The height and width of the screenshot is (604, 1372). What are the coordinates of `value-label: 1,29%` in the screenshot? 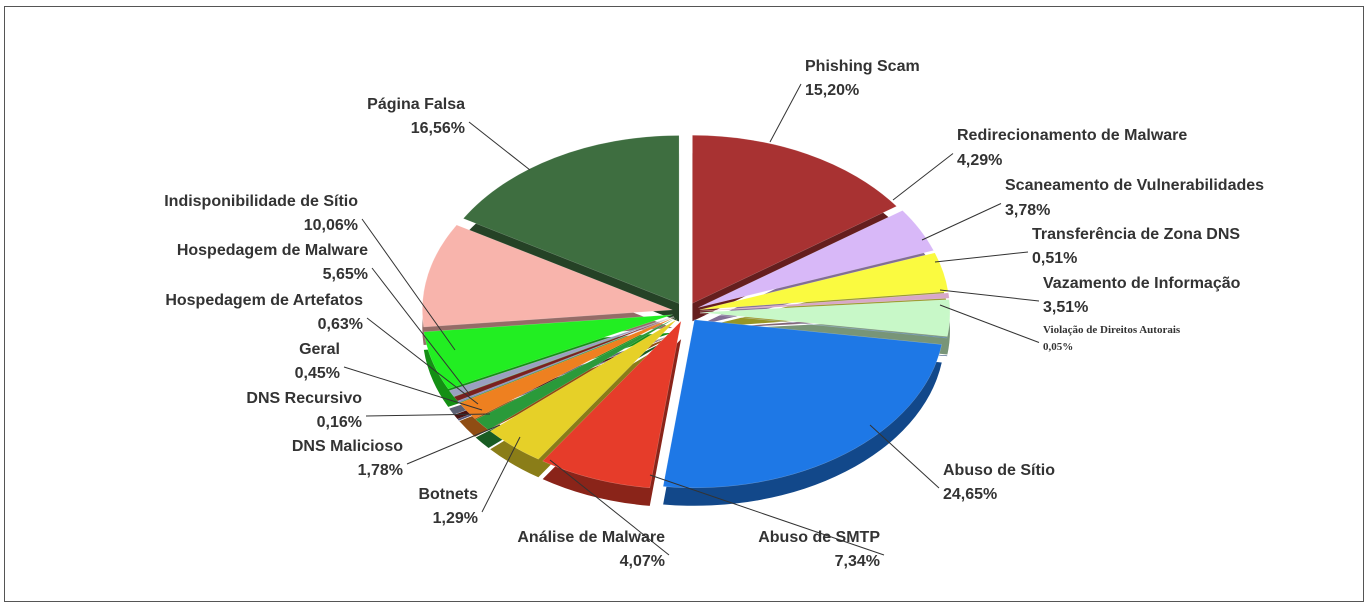 It's located at (455, 518).